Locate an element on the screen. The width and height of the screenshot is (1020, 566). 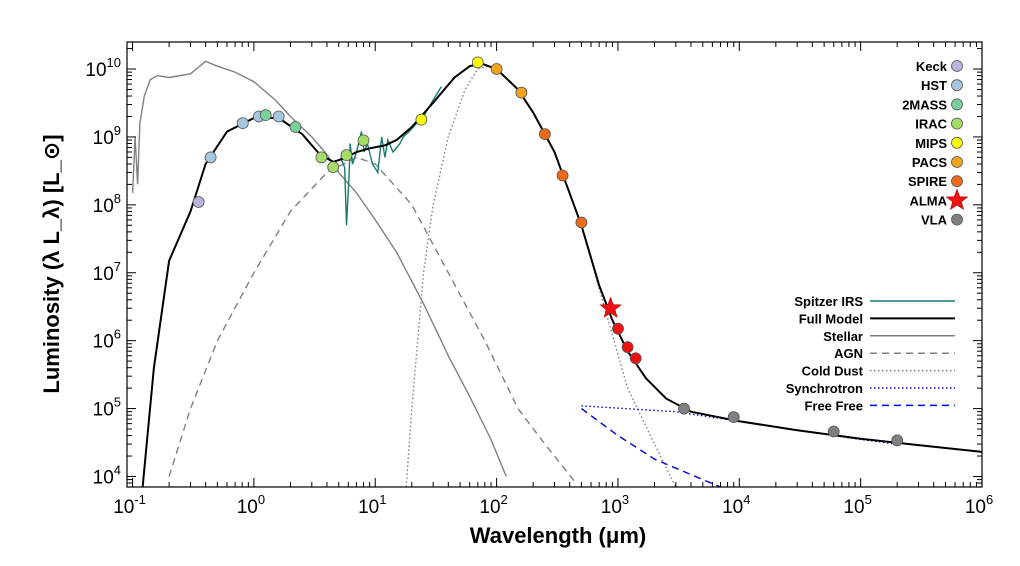
data-point-keck is located at coordinates (198, 202).